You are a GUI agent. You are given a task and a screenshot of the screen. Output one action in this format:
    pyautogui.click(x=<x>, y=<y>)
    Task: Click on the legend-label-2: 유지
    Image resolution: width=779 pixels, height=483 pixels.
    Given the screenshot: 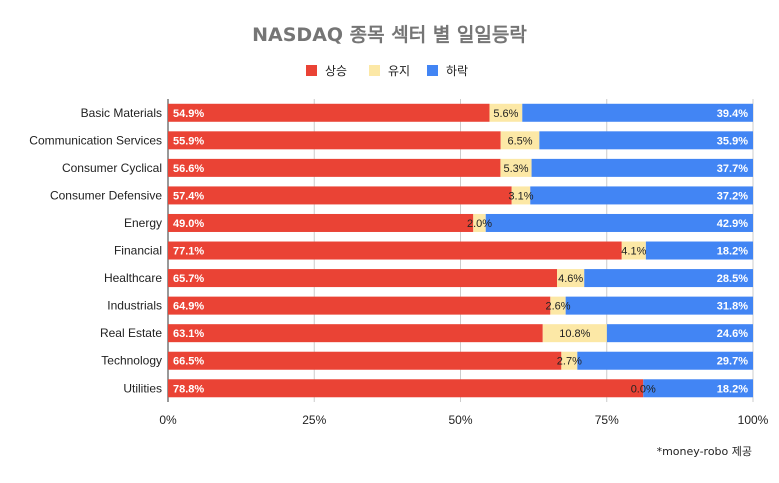 What is the action you would take?
    pyautogui.click(x=399, y=71)
    